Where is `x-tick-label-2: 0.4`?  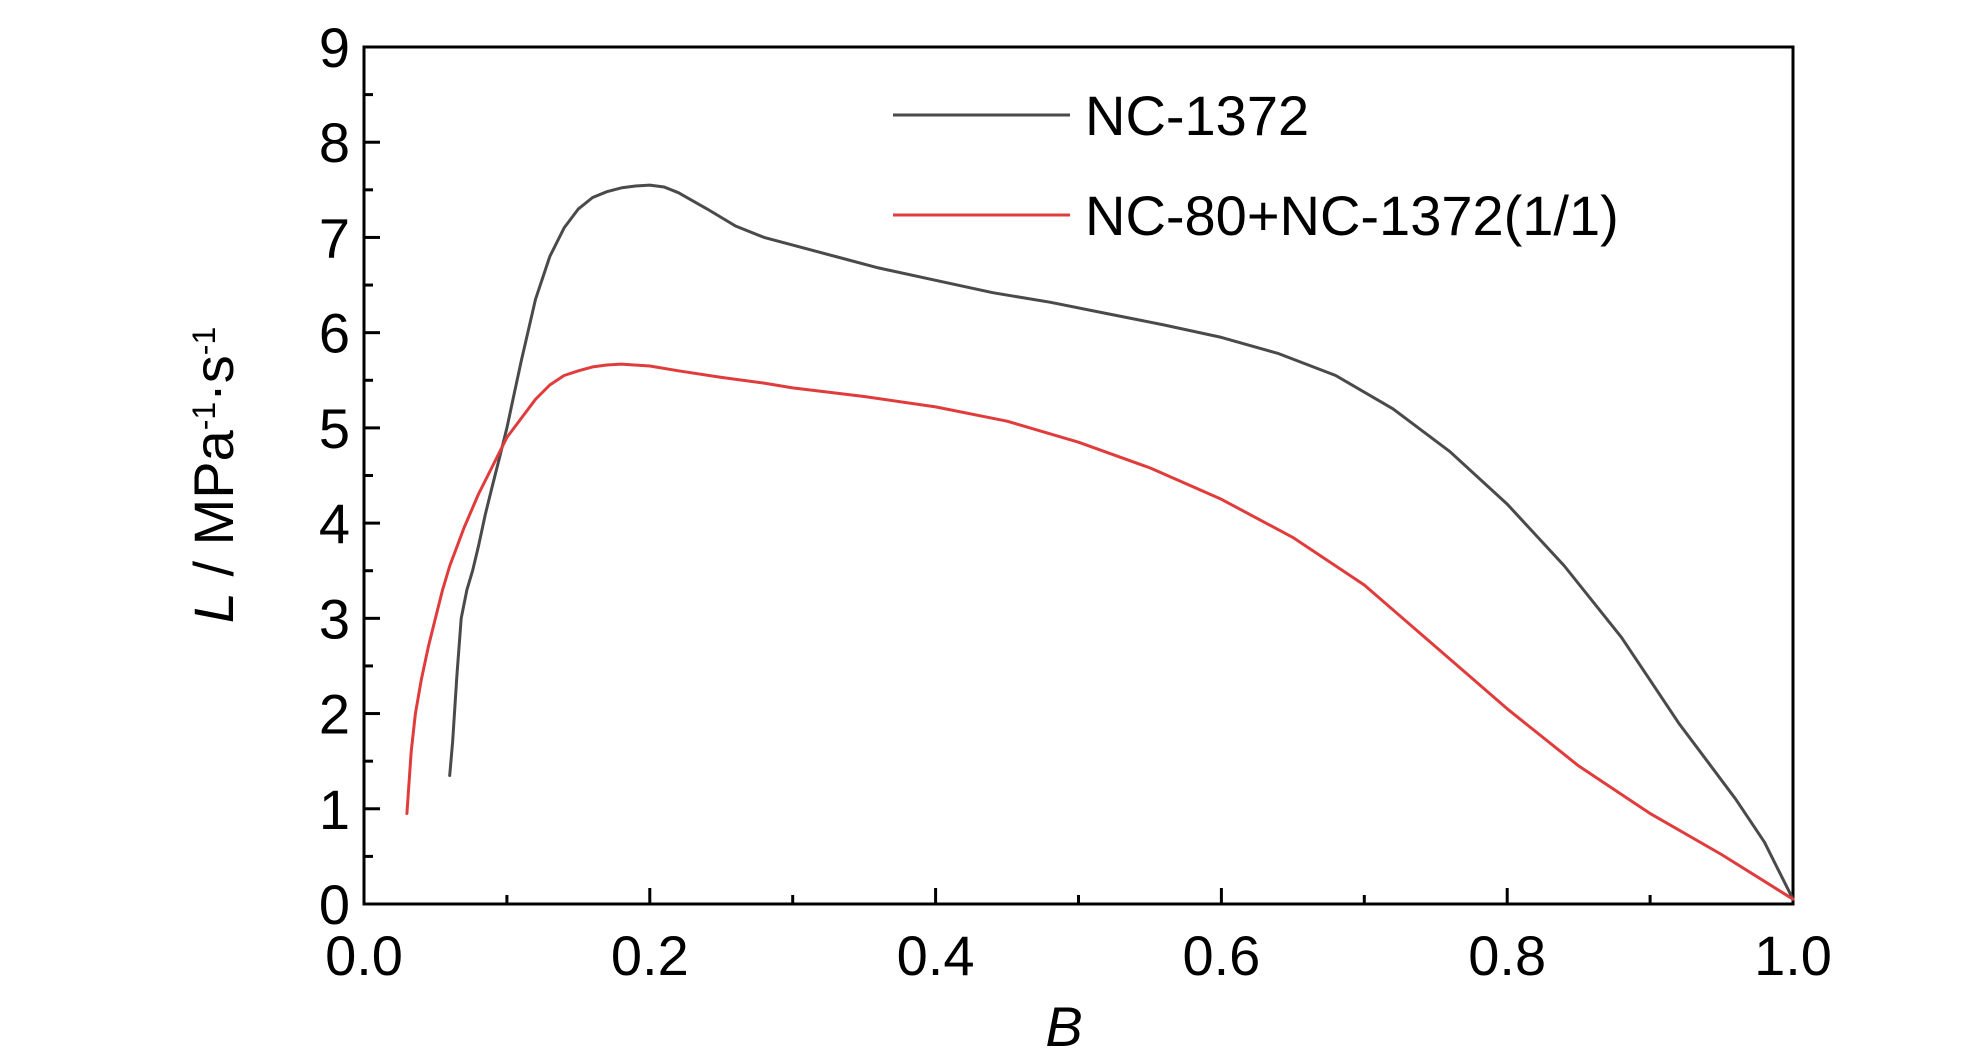 x-tick-label-2: 0.4 is located at coordinates (936, 955).